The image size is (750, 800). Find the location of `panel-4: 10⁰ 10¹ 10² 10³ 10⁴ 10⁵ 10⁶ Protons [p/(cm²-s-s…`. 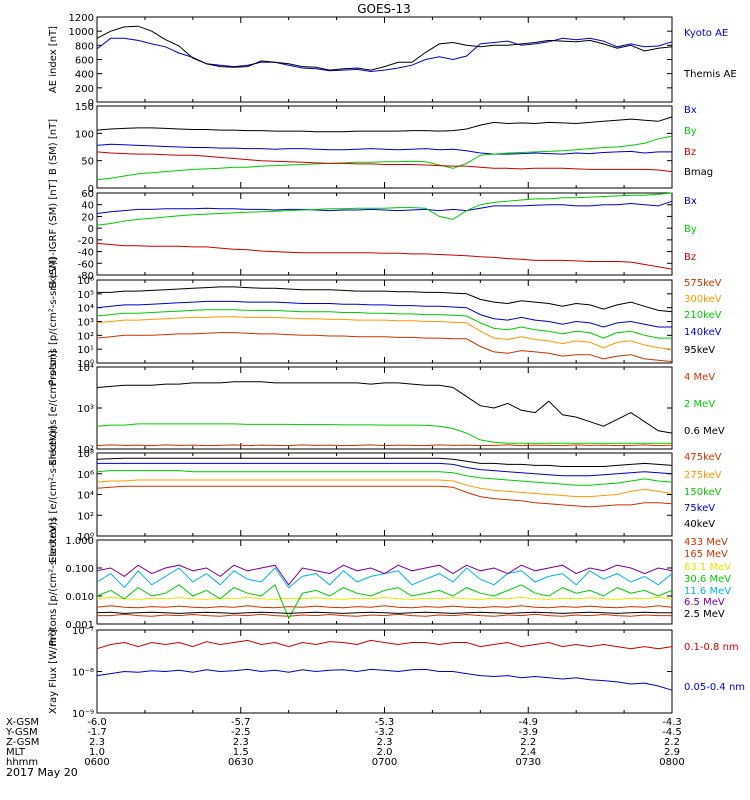

panel-4: 10⁰ 10¹ 10² 10³ 10⁴ 10⁵ 10⁶ Protons [p/(cm²-s-s… is located at coordinates (385, 321).